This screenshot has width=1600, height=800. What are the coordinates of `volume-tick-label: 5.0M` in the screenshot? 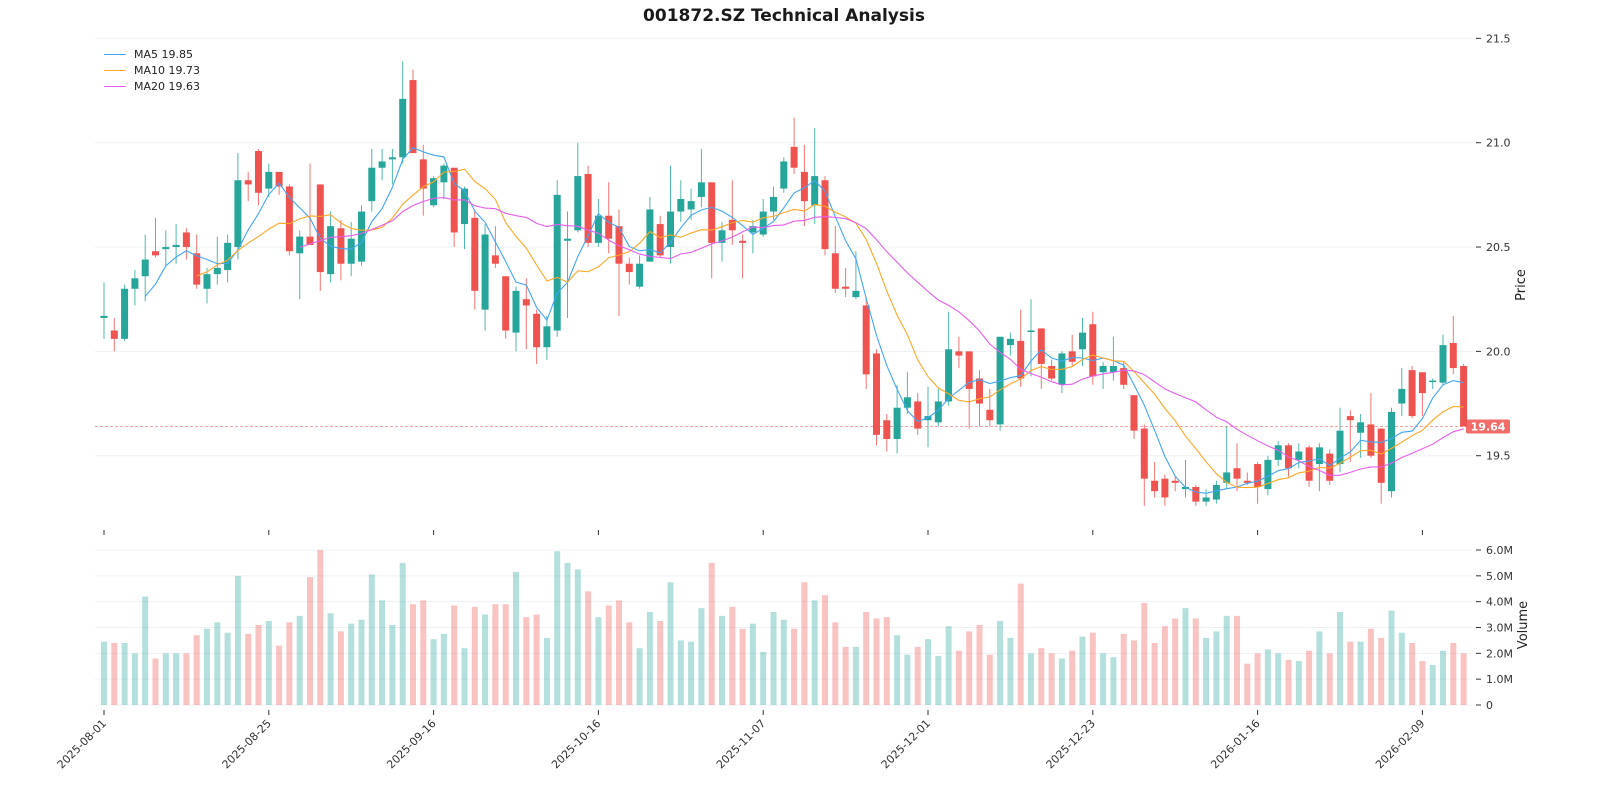 It's located at (1499, 576).